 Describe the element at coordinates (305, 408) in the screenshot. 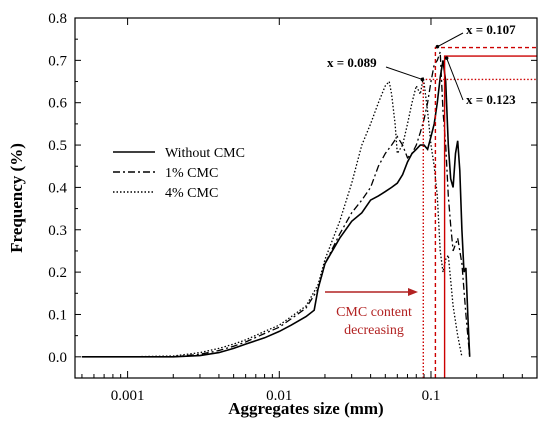

I see `x-axis-title: Aggregates size (mm)` at that location.